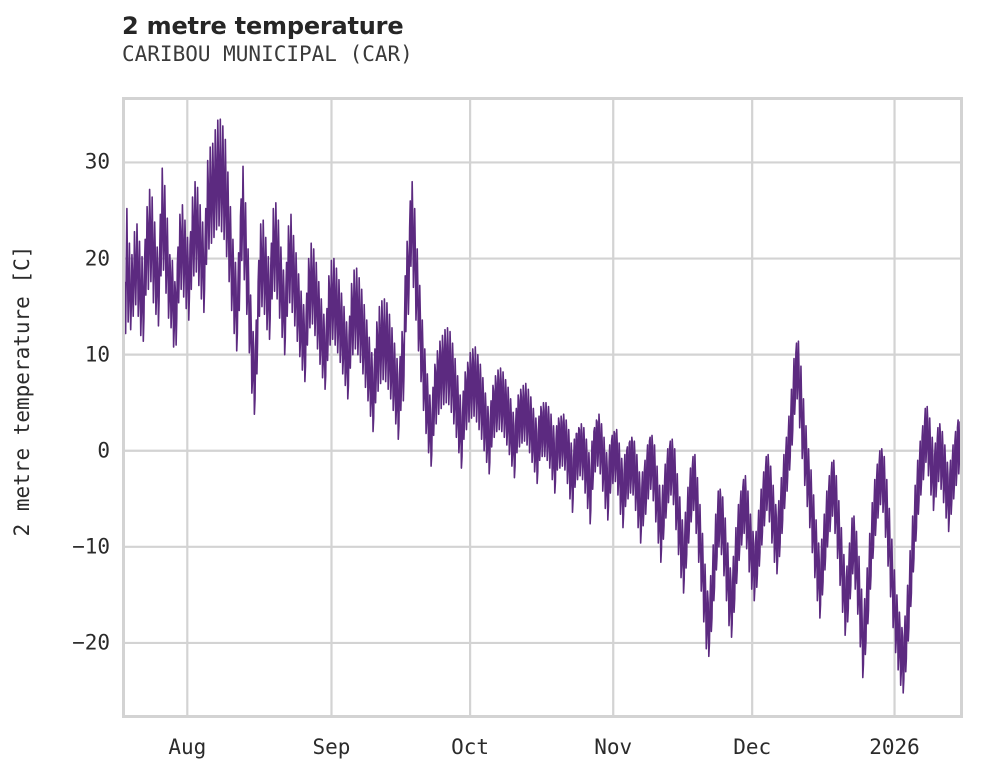 The width and height of the screenshot is (981, 782). Describe the element at coordinates (263, 26) in the screenshot. I see `page-title: 2 metre temperature` at that location.